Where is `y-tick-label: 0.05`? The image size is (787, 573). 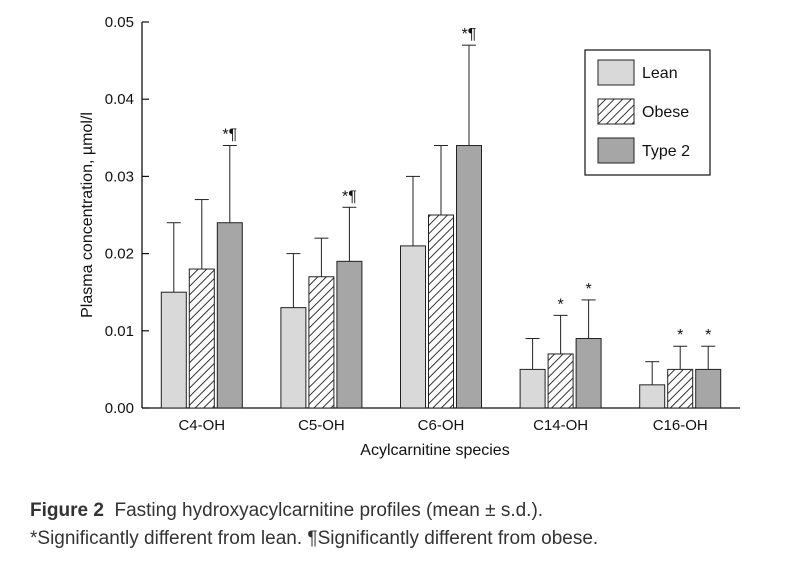 y-tick-label: 0.05 is located at coordinates (119, 22).